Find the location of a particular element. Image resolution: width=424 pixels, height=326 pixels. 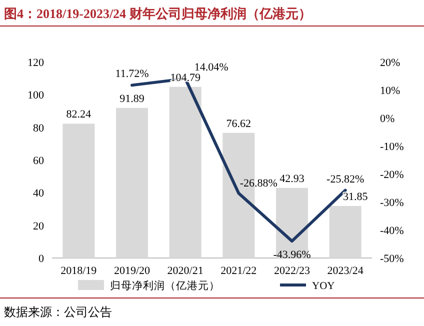

y-tick-label: 60 is located at coordinates (38, 161).